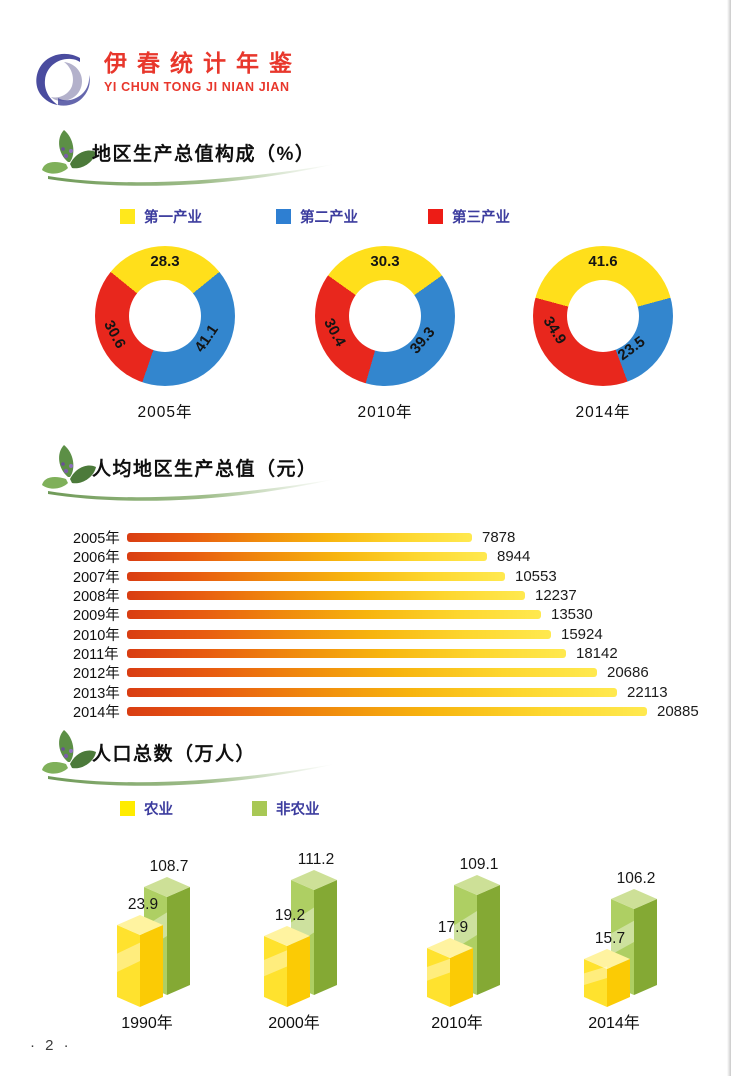 The width and height of the screenshot is (731, 1076). What do you see at coordinates (96, 674) in the screenshot?
I see `bar-year-label: 2012年` at bounding box center [96, 674].